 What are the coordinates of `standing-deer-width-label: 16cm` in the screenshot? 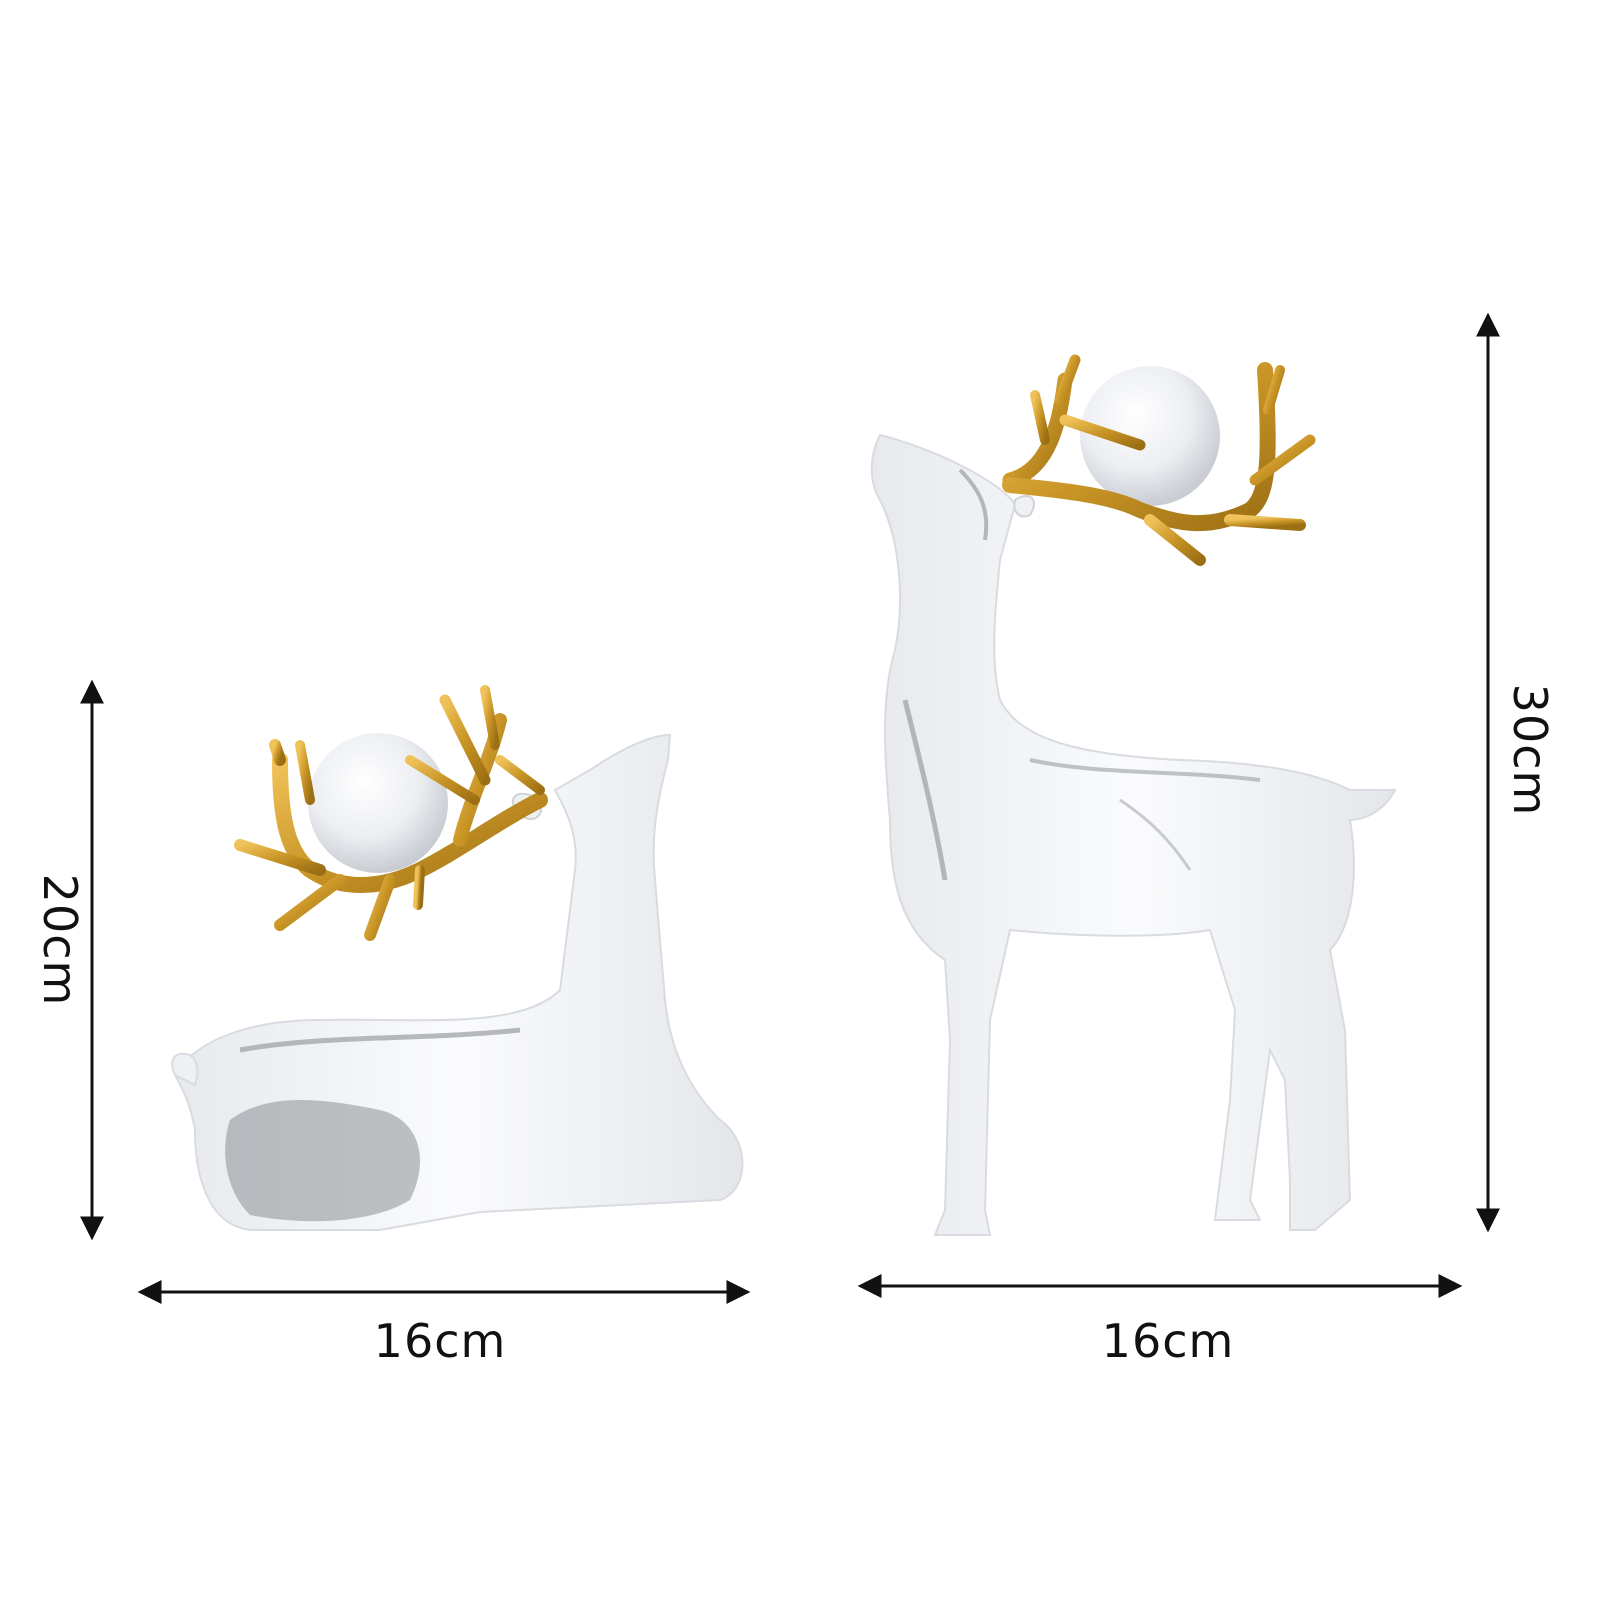 It's located at (1168, 1341).